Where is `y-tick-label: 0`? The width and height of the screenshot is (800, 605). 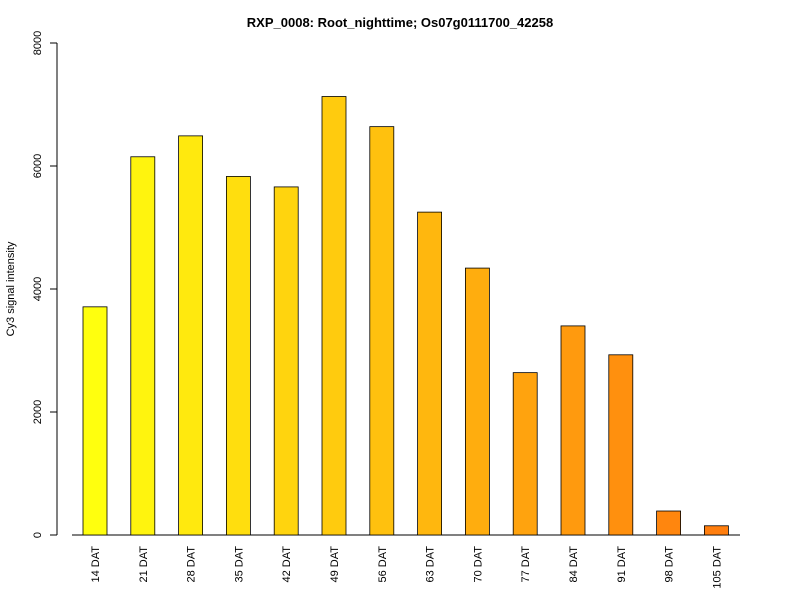 y-tick-label: 0 is located at coordinates (38, 535).